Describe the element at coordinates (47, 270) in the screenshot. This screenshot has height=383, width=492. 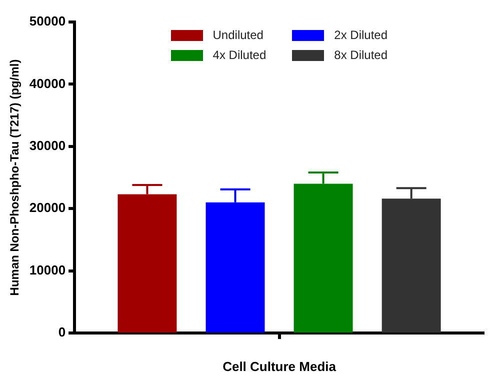
I see `y-tick-label: 10000` at that location.